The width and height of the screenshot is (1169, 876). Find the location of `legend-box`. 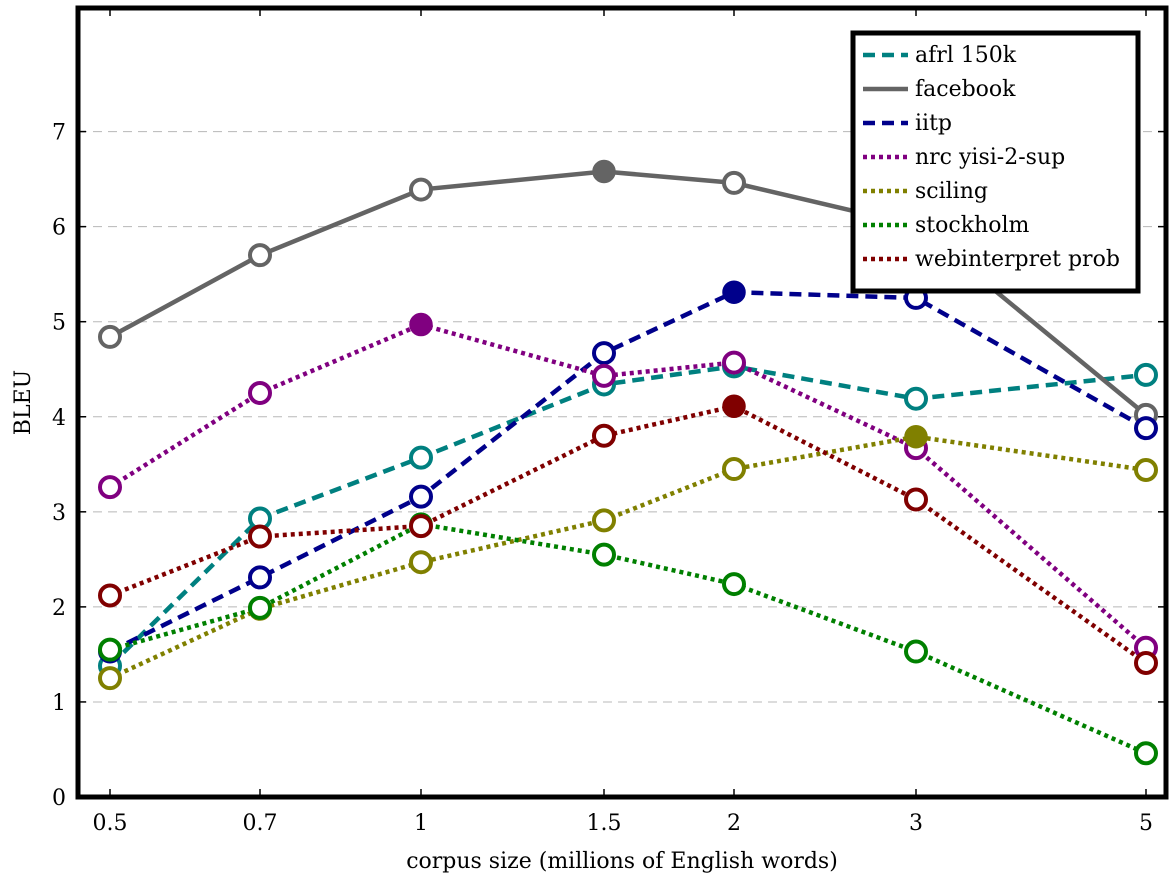

legend-box is located at coordinates (995, 162).